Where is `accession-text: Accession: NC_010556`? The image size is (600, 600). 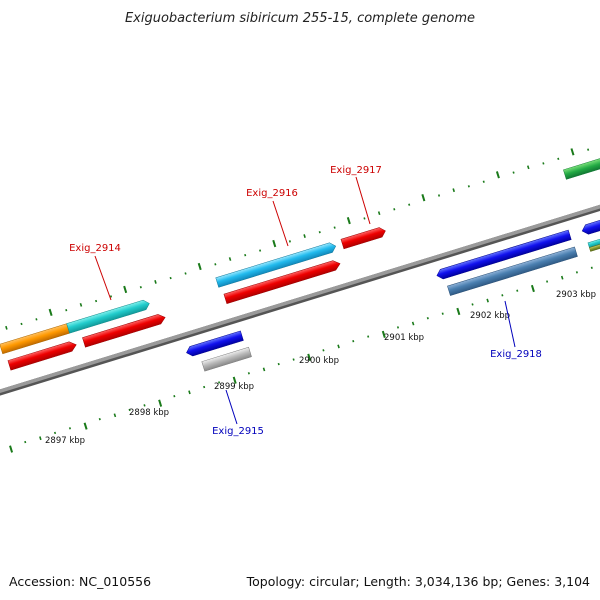 accession-text: Accession: NC_010556 is located at coordinates (80, 581).